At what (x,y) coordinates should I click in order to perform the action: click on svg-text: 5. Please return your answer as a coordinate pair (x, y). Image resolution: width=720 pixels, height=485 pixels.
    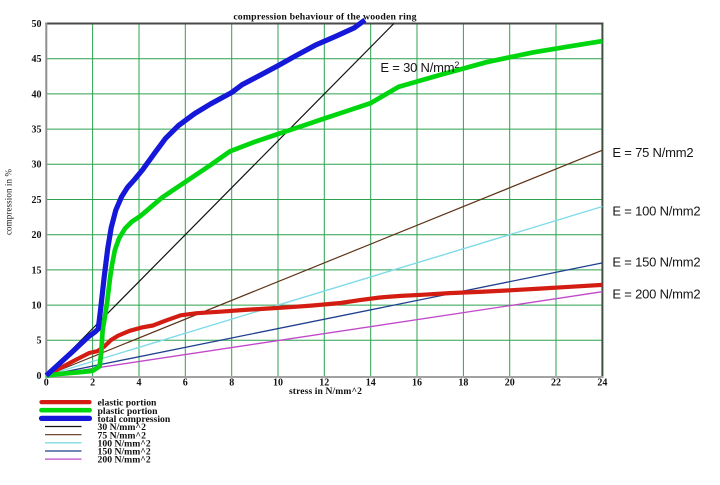
    Looking at the image, I should click on (39, 341).